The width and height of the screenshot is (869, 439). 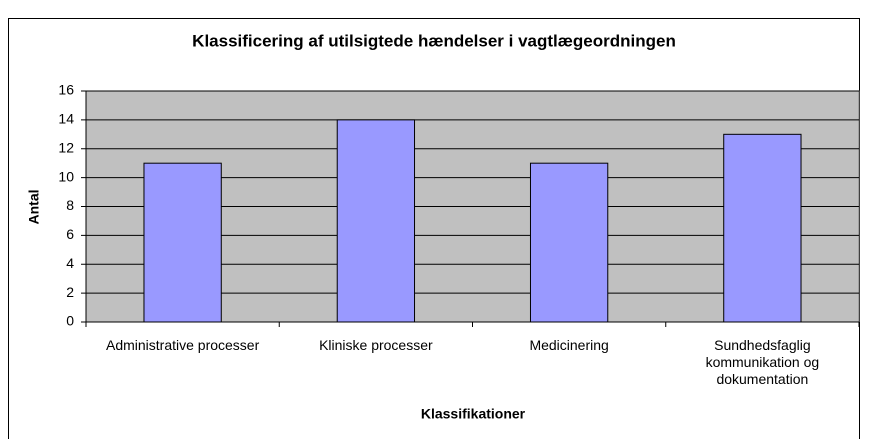 What do you see at coordinates (66, 119) in the screenshot?
I see `y-tick-label: 14` at bounding box center [66, 119].